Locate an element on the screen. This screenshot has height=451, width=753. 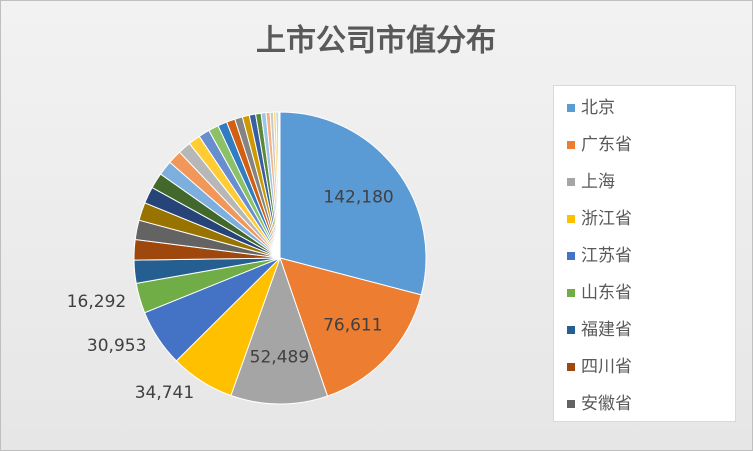
data-label: 16,292 is located at coordinates (96, 302).